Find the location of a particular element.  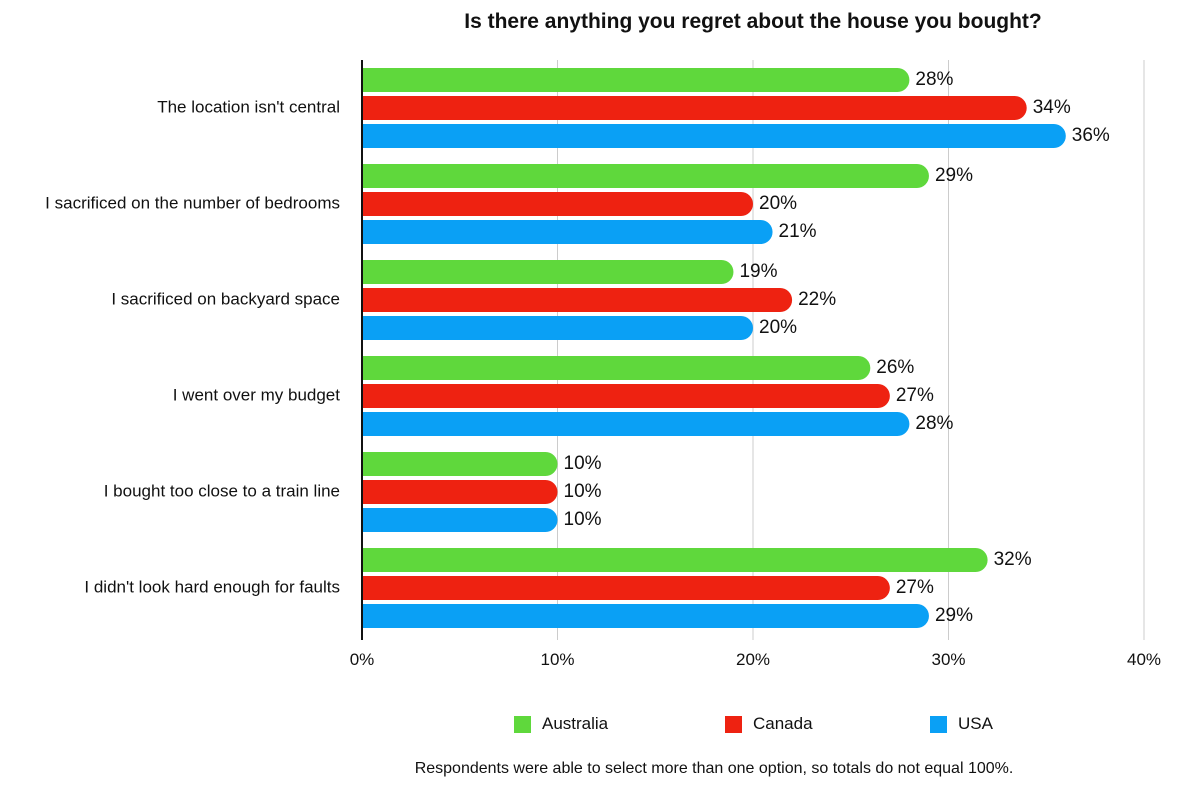

category-label: I didn't look hard enough for faults is located at coordinates (212, 586).